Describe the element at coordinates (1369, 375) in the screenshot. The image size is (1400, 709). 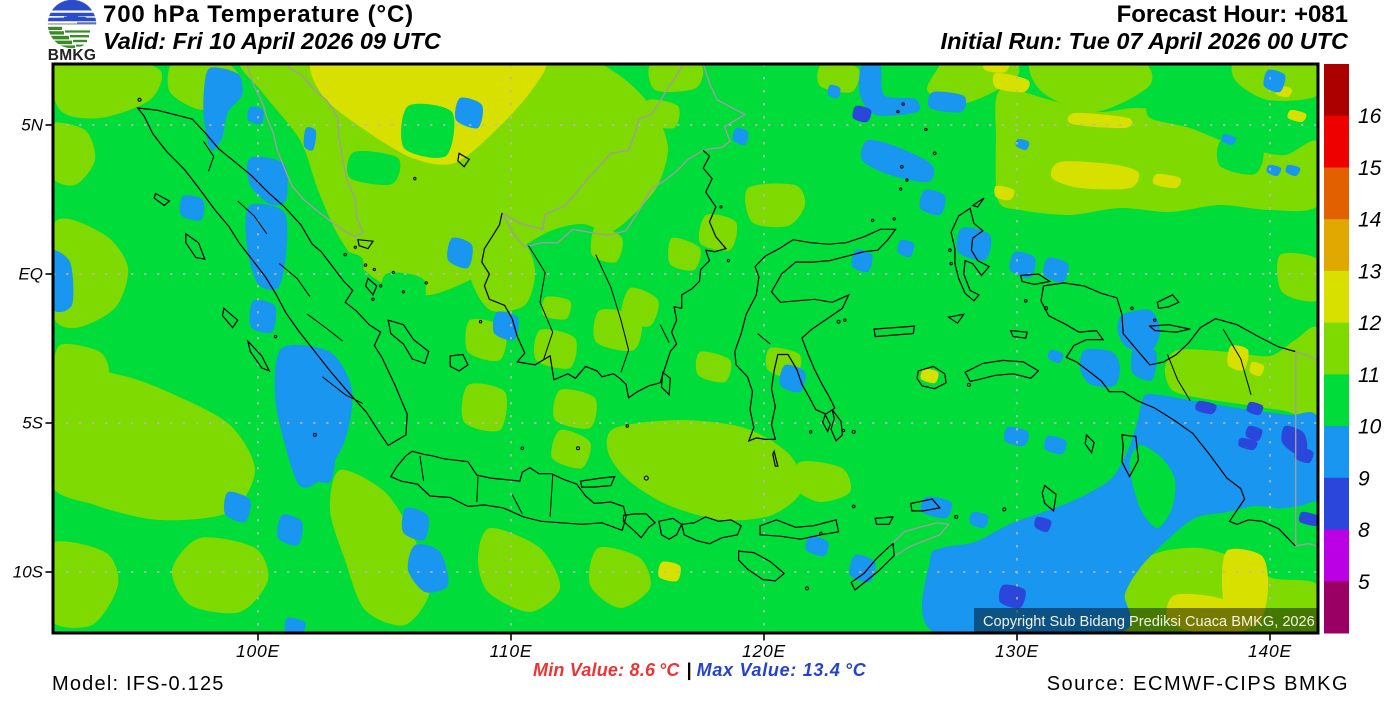
I see `svg-text: 11` at that location.